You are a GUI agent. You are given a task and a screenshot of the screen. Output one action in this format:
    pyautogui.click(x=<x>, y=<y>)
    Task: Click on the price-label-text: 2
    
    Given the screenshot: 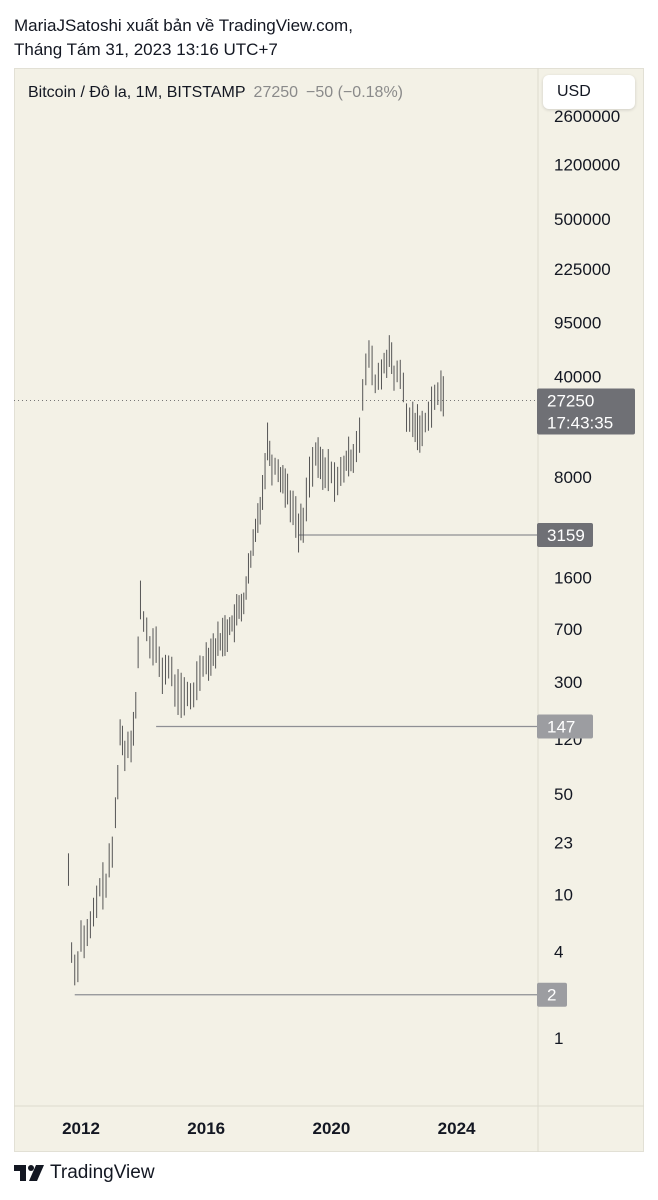 What is the action you would take?
    pyautogui.click(x=551, y=995)
    